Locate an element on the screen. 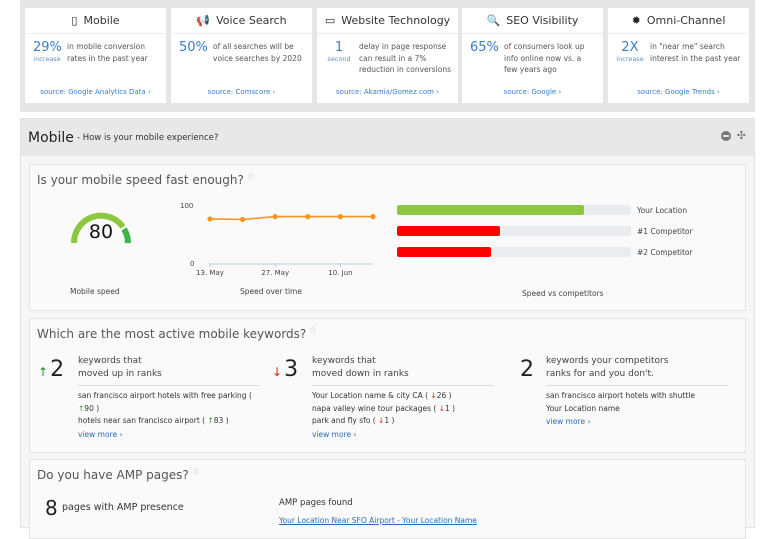  x-tick-label: 27. May is located at coordinates (275, 273).